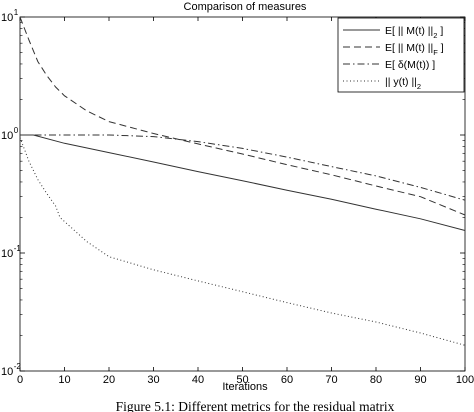 The width and height of the screenshot is (474, 412). Describe the element at coordinates (414, 49) in the screenshot. I see `legend-label: E[ || M(t) ||F ]` at that location.